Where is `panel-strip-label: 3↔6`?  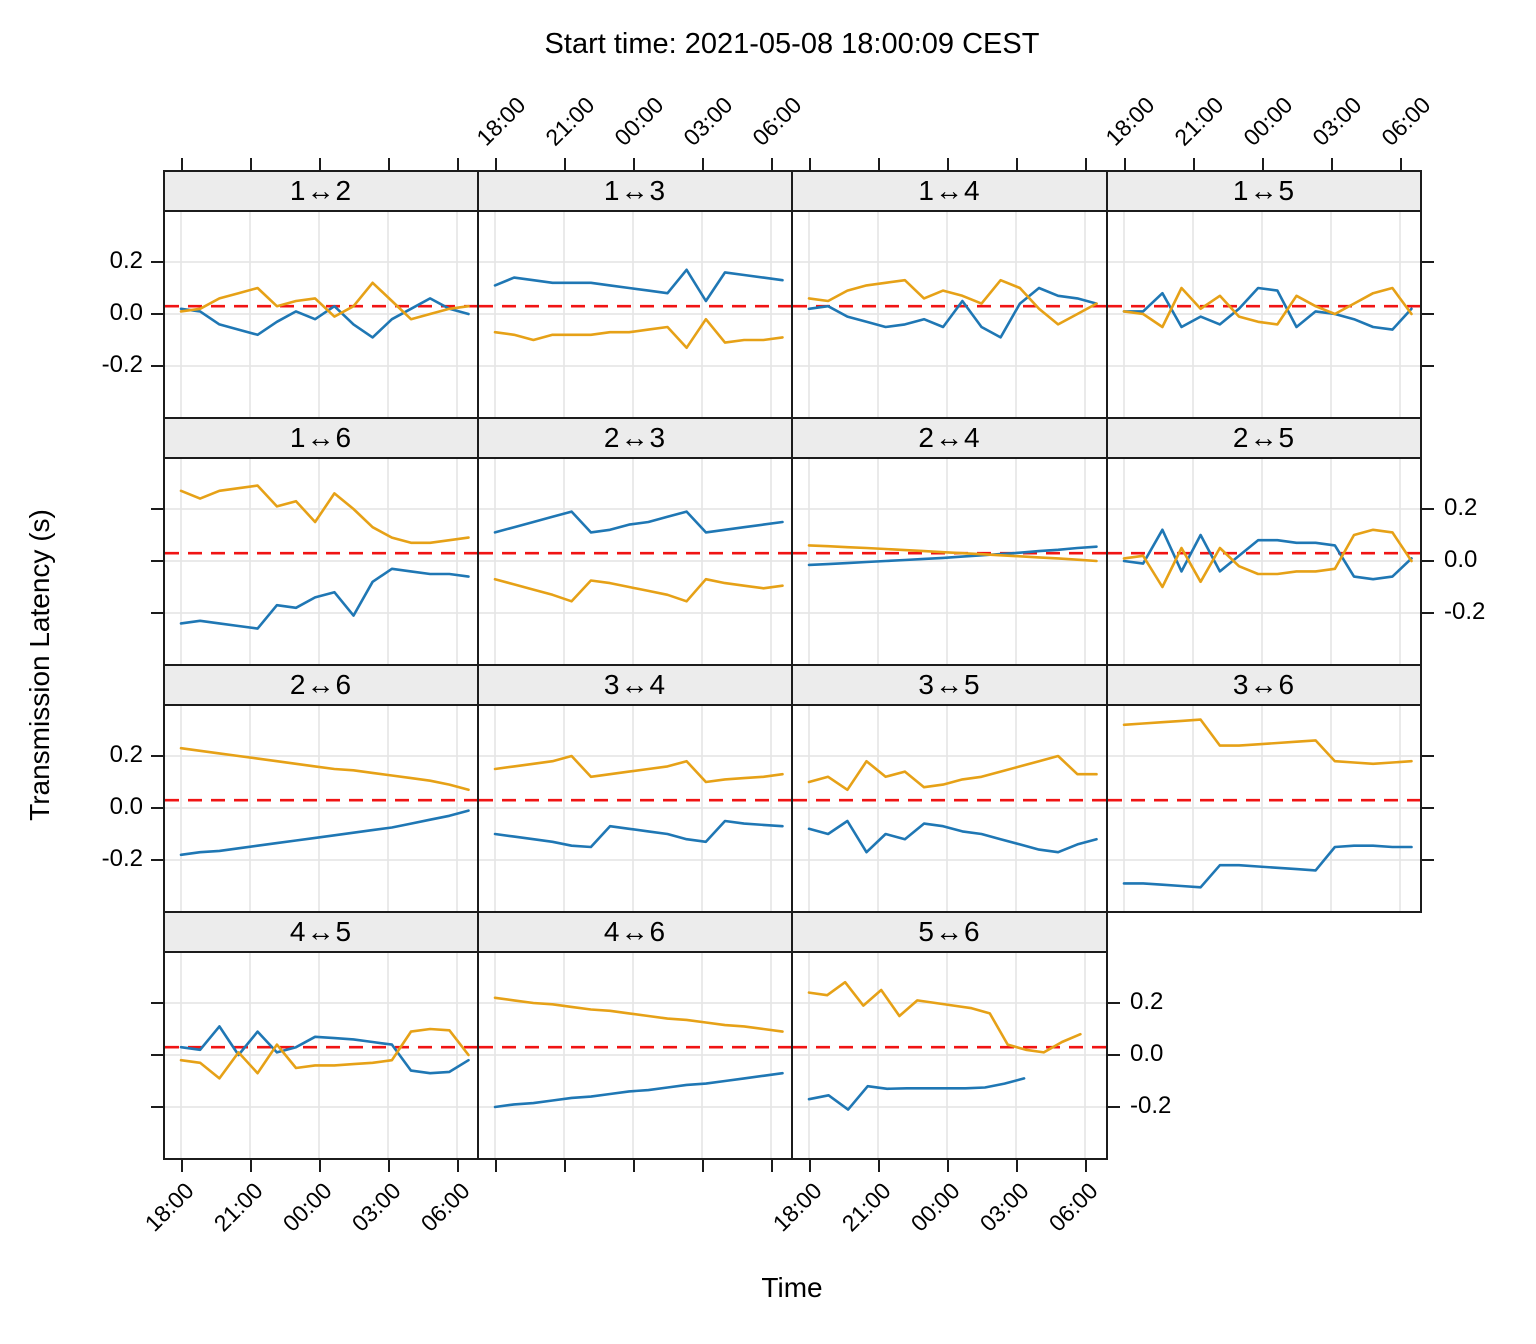 panel-strip-label: 3↔6 is located at coordinates (1264, 684).